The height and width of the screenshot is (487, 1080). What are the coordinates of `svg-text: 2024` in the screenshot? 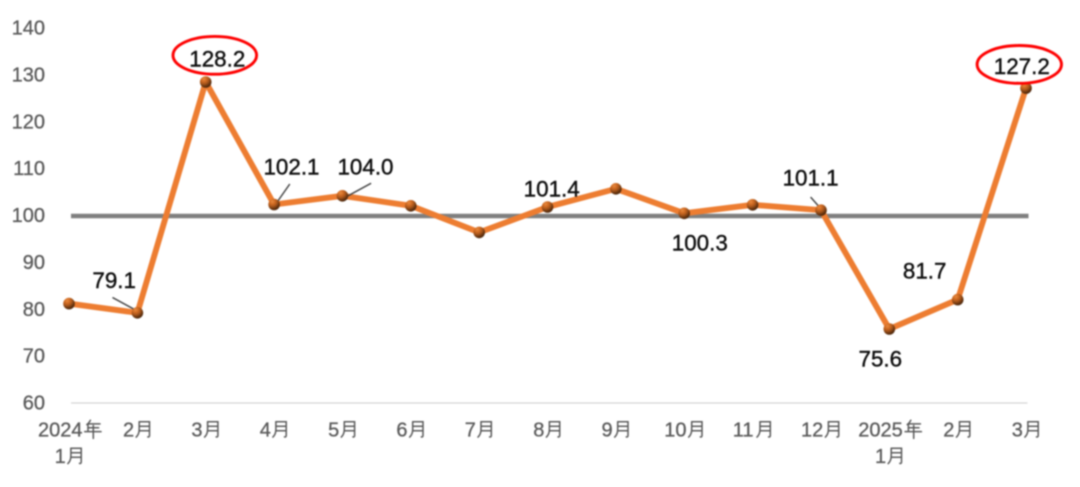 It's located at (60, 431).